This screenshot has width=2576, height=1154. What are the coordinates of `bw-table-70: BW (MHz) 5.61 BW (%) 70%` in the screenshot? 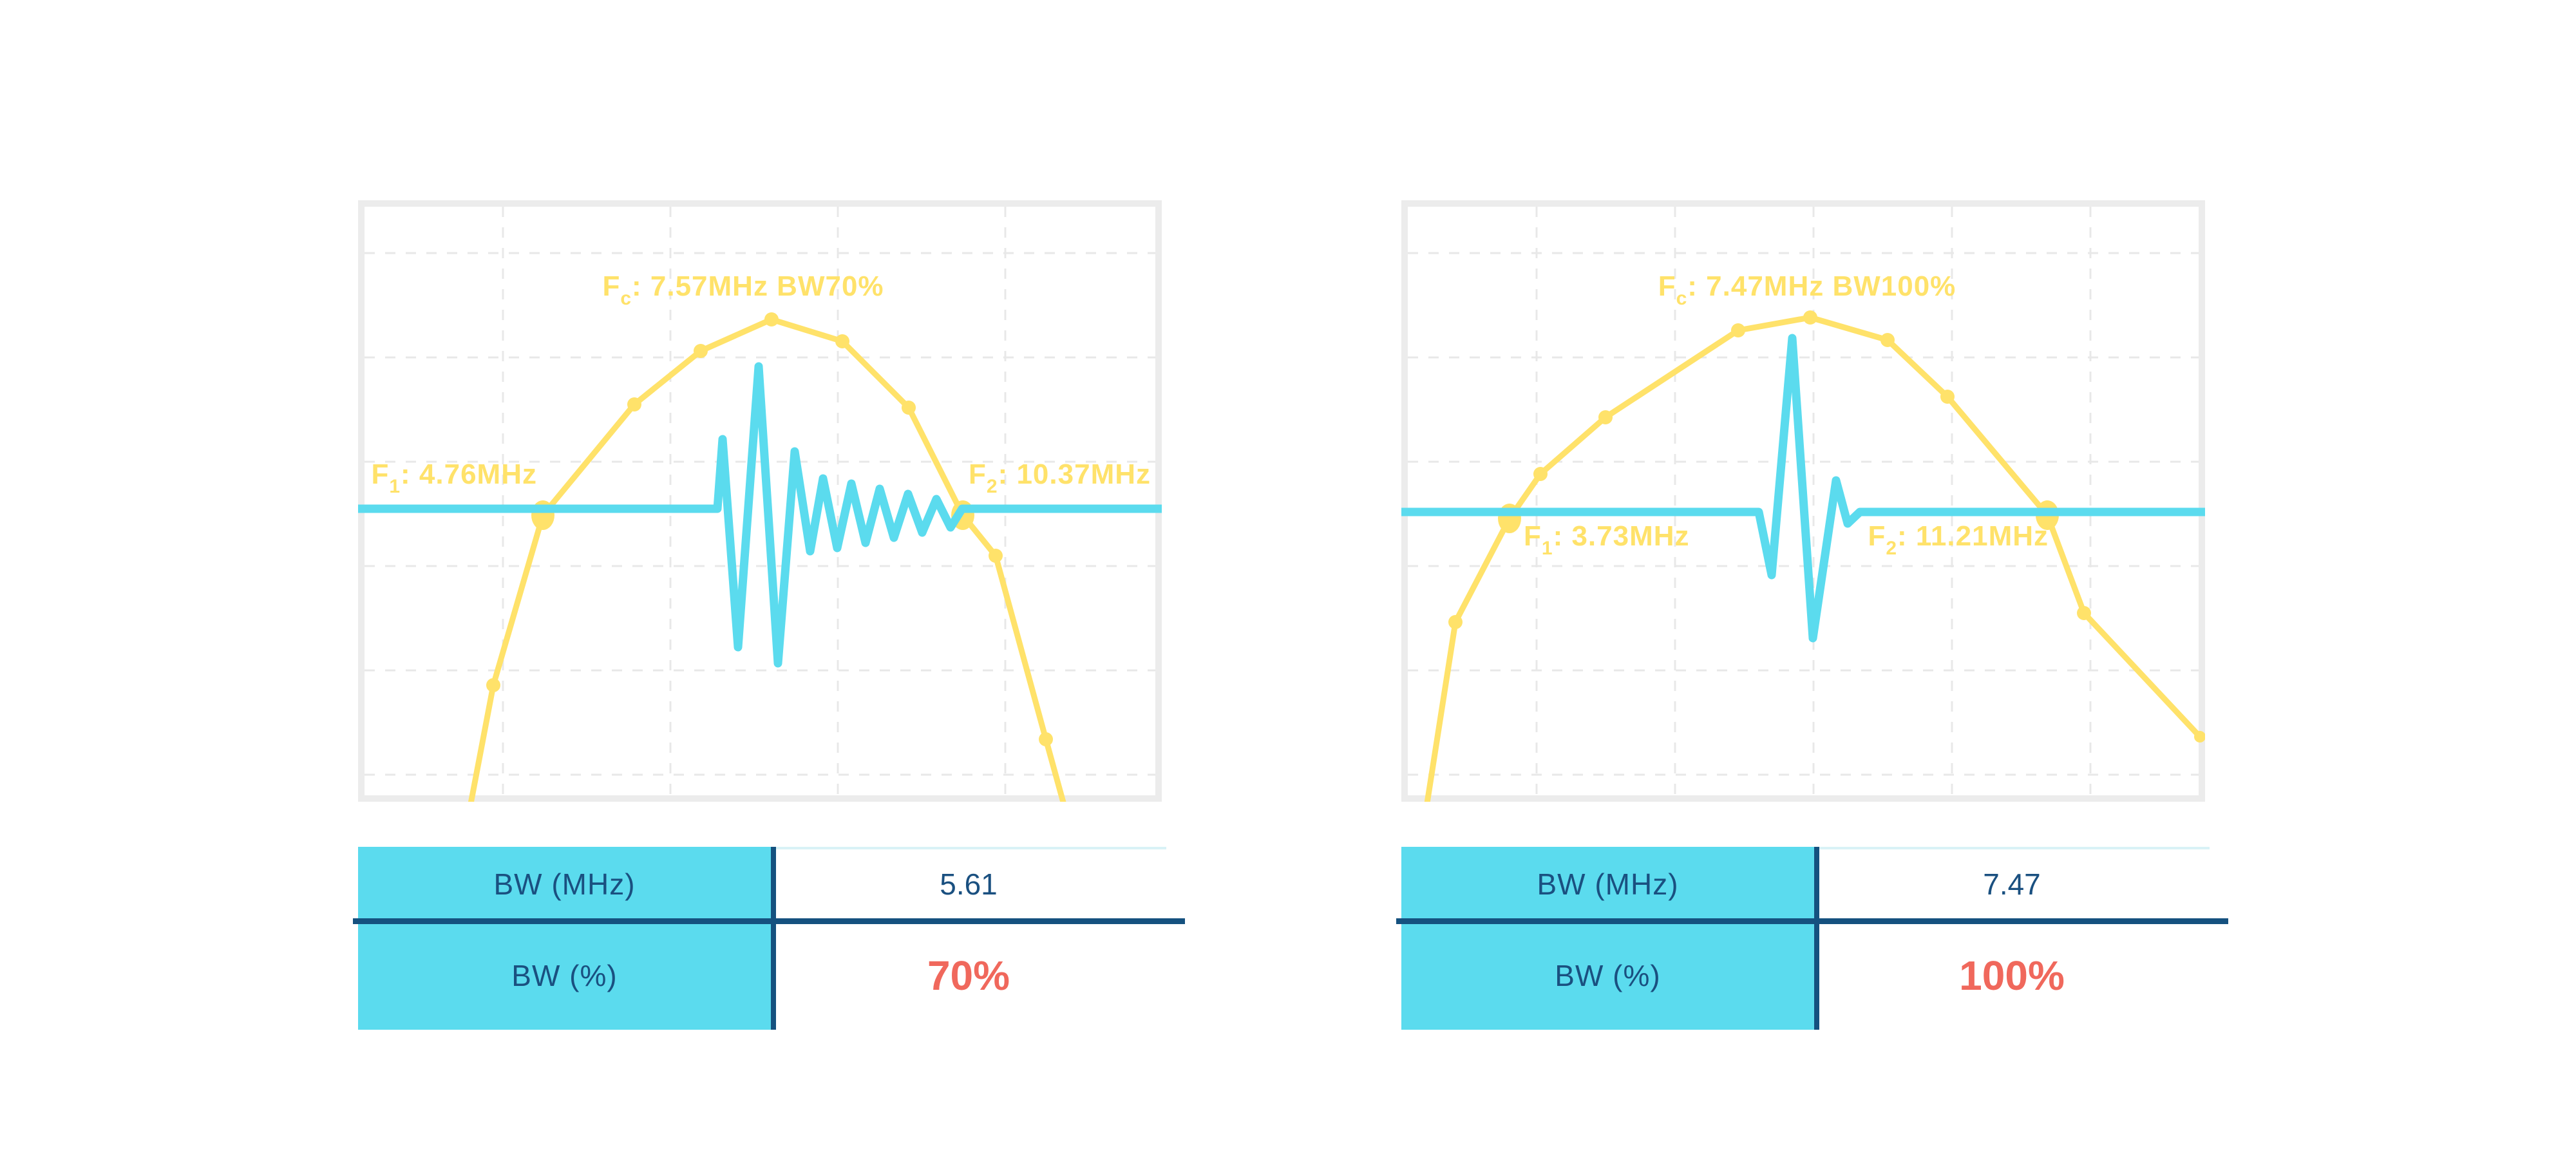 It's located at (769, 938).